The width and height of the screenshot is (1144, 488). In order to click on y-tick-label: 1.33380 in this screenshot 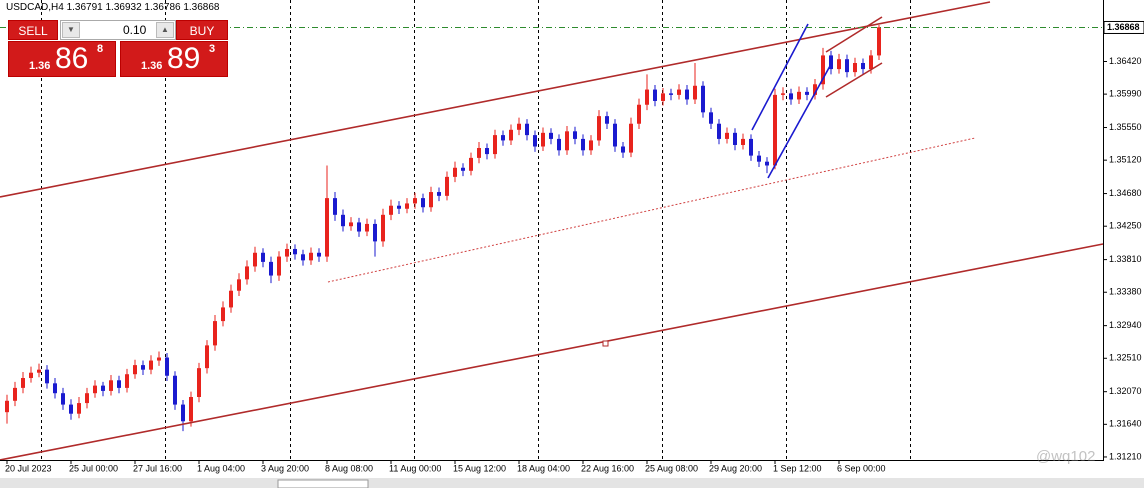, I will do `click(1125, 292)`.